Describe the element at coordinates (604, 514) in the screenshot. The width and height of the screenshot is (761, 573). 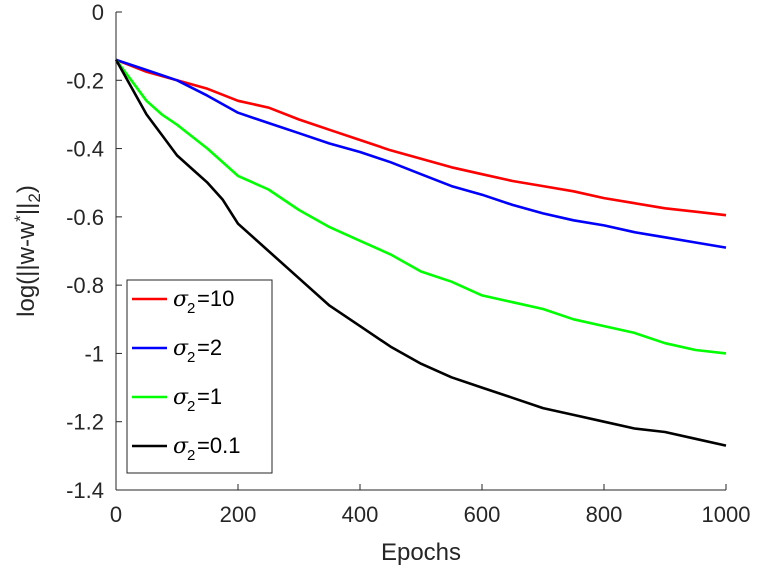
I see `x-tick-label-4: 800` at that location.